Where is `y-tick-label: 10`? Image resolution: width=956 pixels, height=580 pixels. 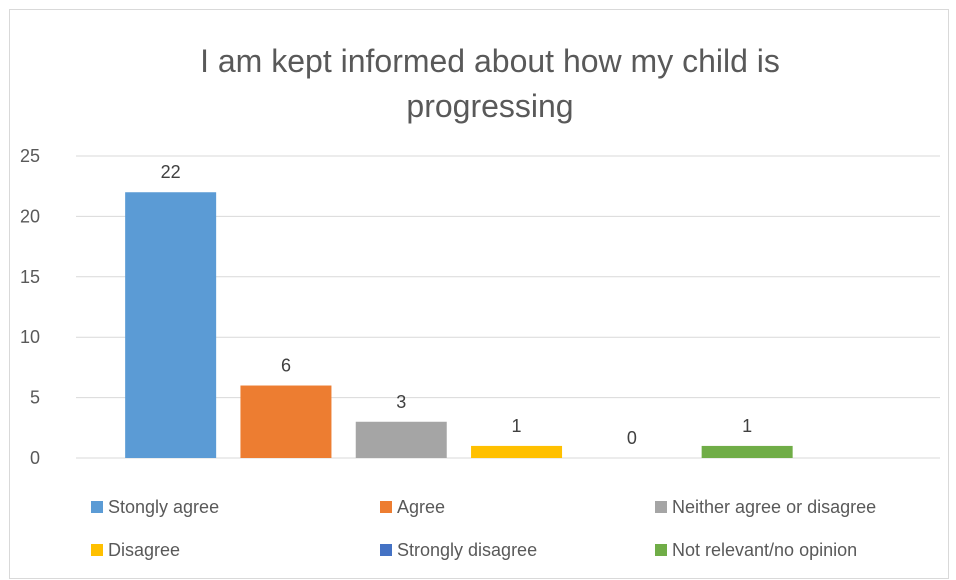 y-tick-label: 10 is located at coordinates (30, 337).